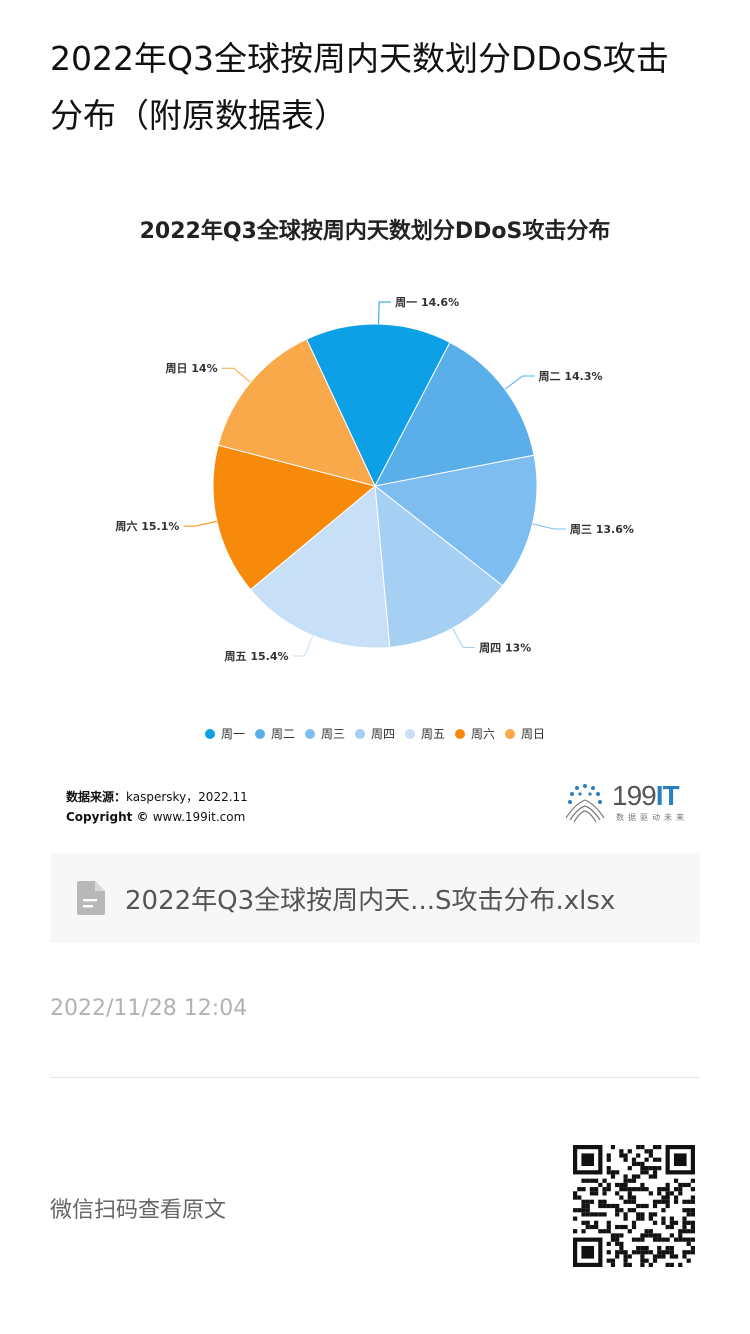 The height and width of the screenshot is (1334, 750). What do you see at coordinates (191, 368) in the screenshot?
I see `pie-data-label-7: 周日 14%` at bounding box center [191, 368].